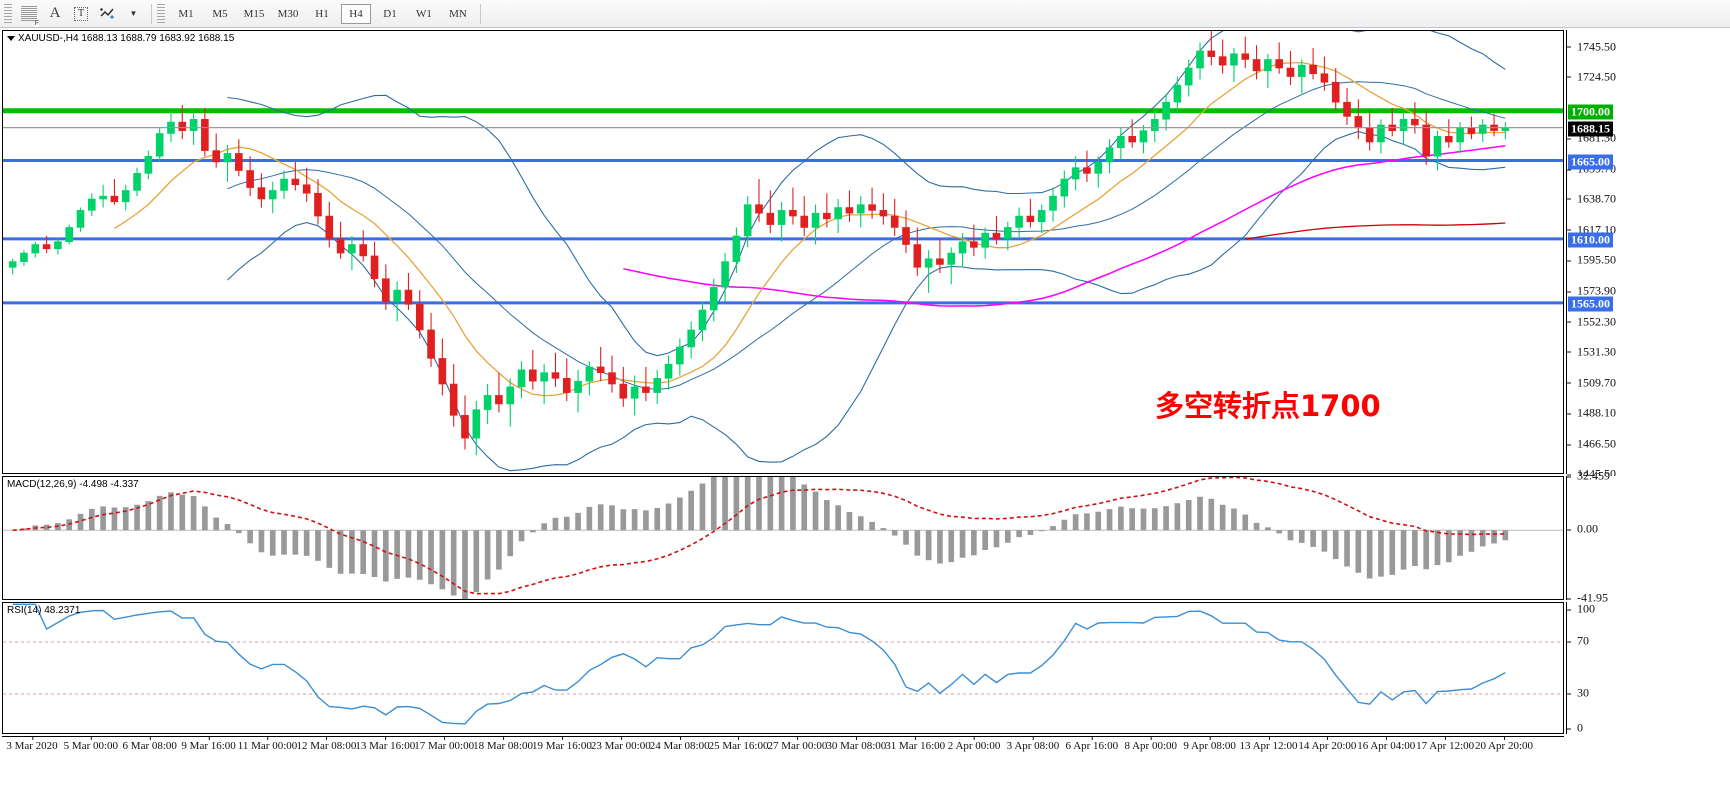 This screenshot has height=792, width=1730. What do you see at coordinates (1591, 76) in the screenshot?
I see `price-tick: 1724.50` at bounding box center [1591, 76].